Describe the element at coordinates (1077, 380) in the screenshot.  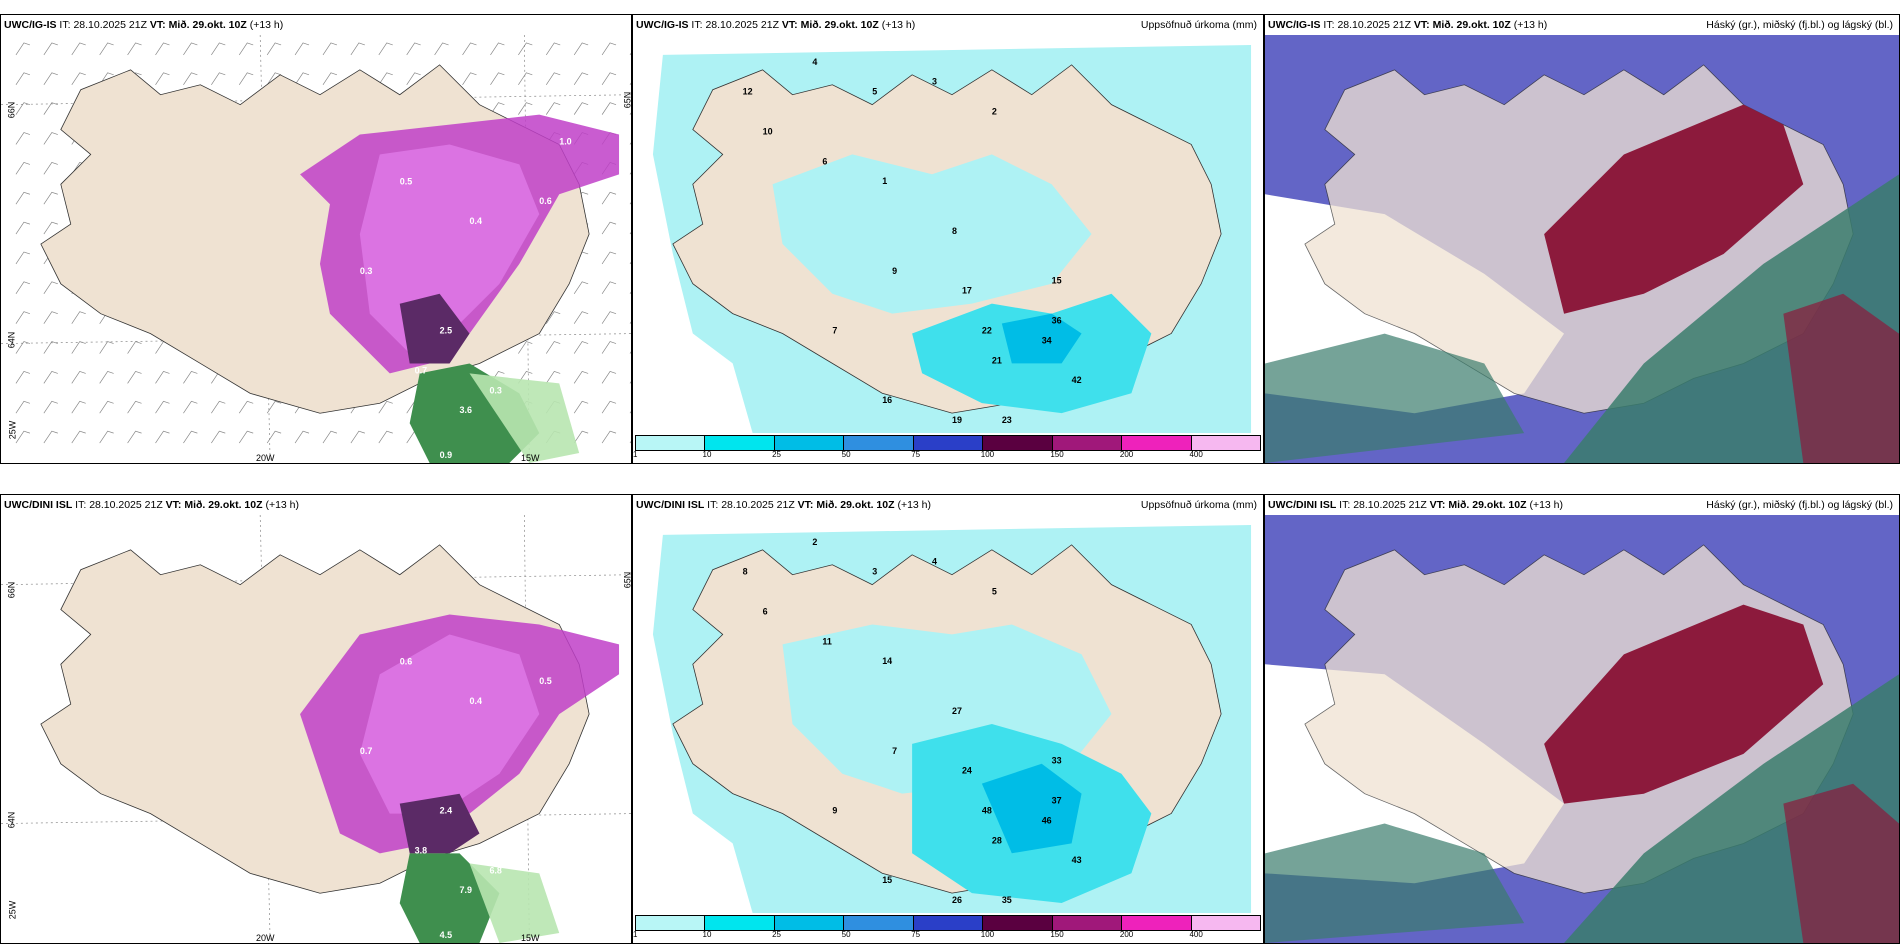
I see `map-value-label: 42` at that location.